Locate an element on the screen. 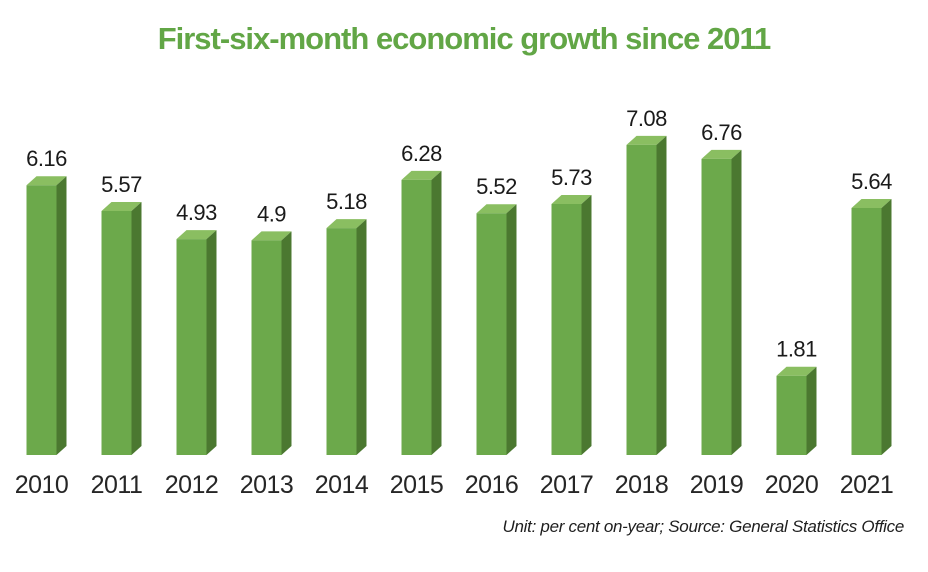  value-label-2019: 6.76 is located at coordinates (721, 132).